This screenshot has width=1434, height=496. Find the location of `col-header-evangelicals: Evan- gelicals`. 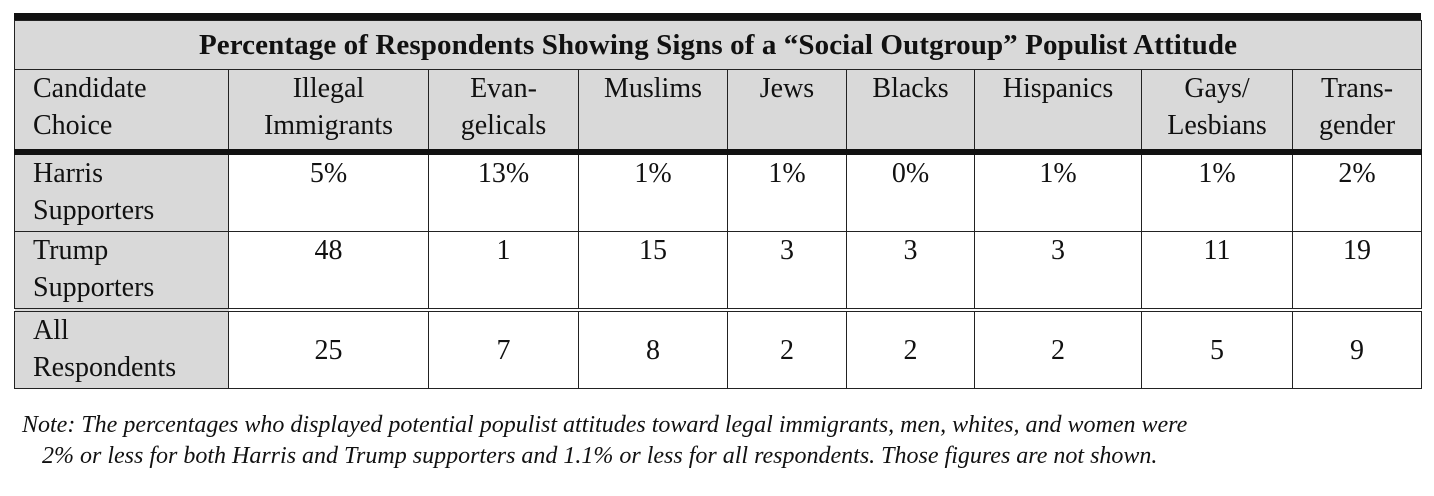

col-header-evangelicals: Evan- gelicals is located at coordinates (503, 112).